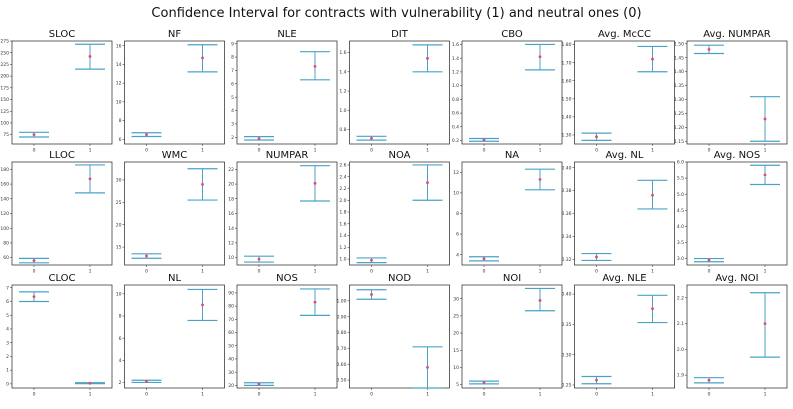  What do you see at coordinates (231, 214) in the screenshot?
I see `y-tick-label: 16` at bounding box center [231, 214].